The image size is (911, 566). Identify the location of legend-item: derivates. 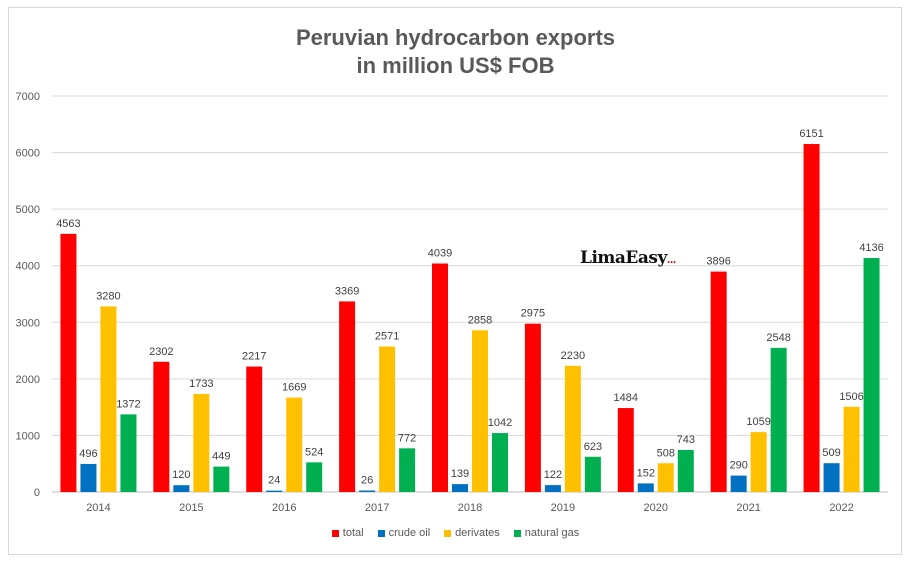
(472, 533).